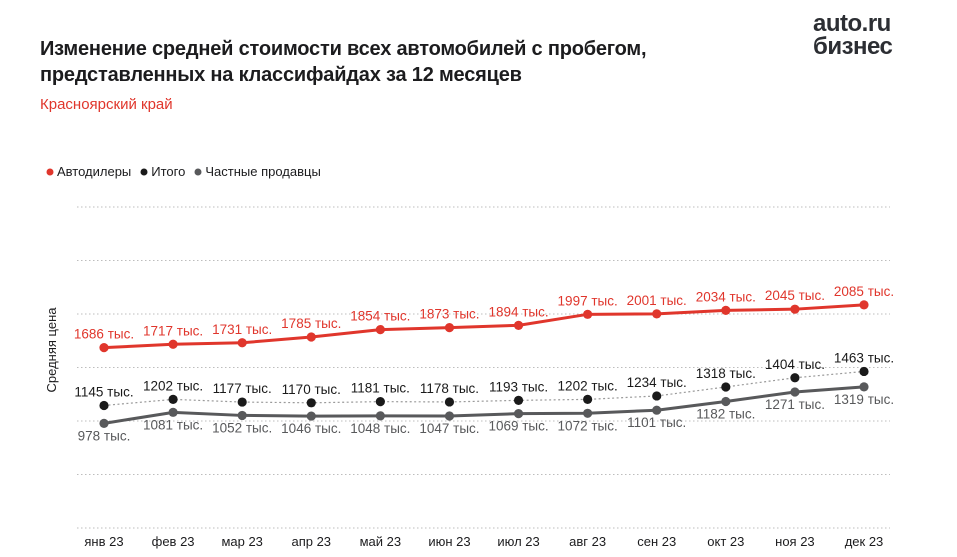  I want to click on value-label-itogo: 1145 тыс., so click(103, 391).